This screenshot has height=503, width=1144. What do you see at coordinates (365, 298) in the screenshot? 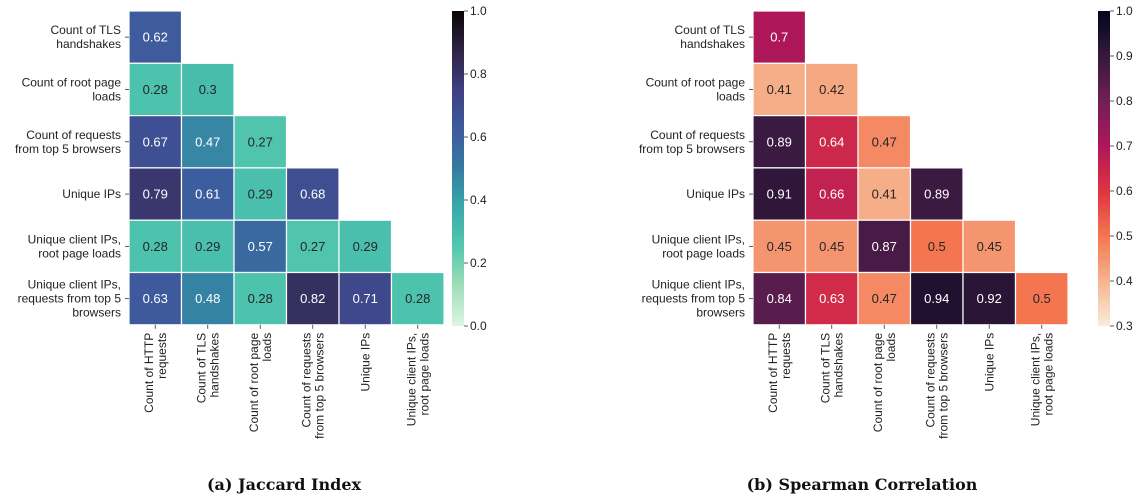
I see `jaccard-cell-label: 0.71` at bounding box center [365, 298].